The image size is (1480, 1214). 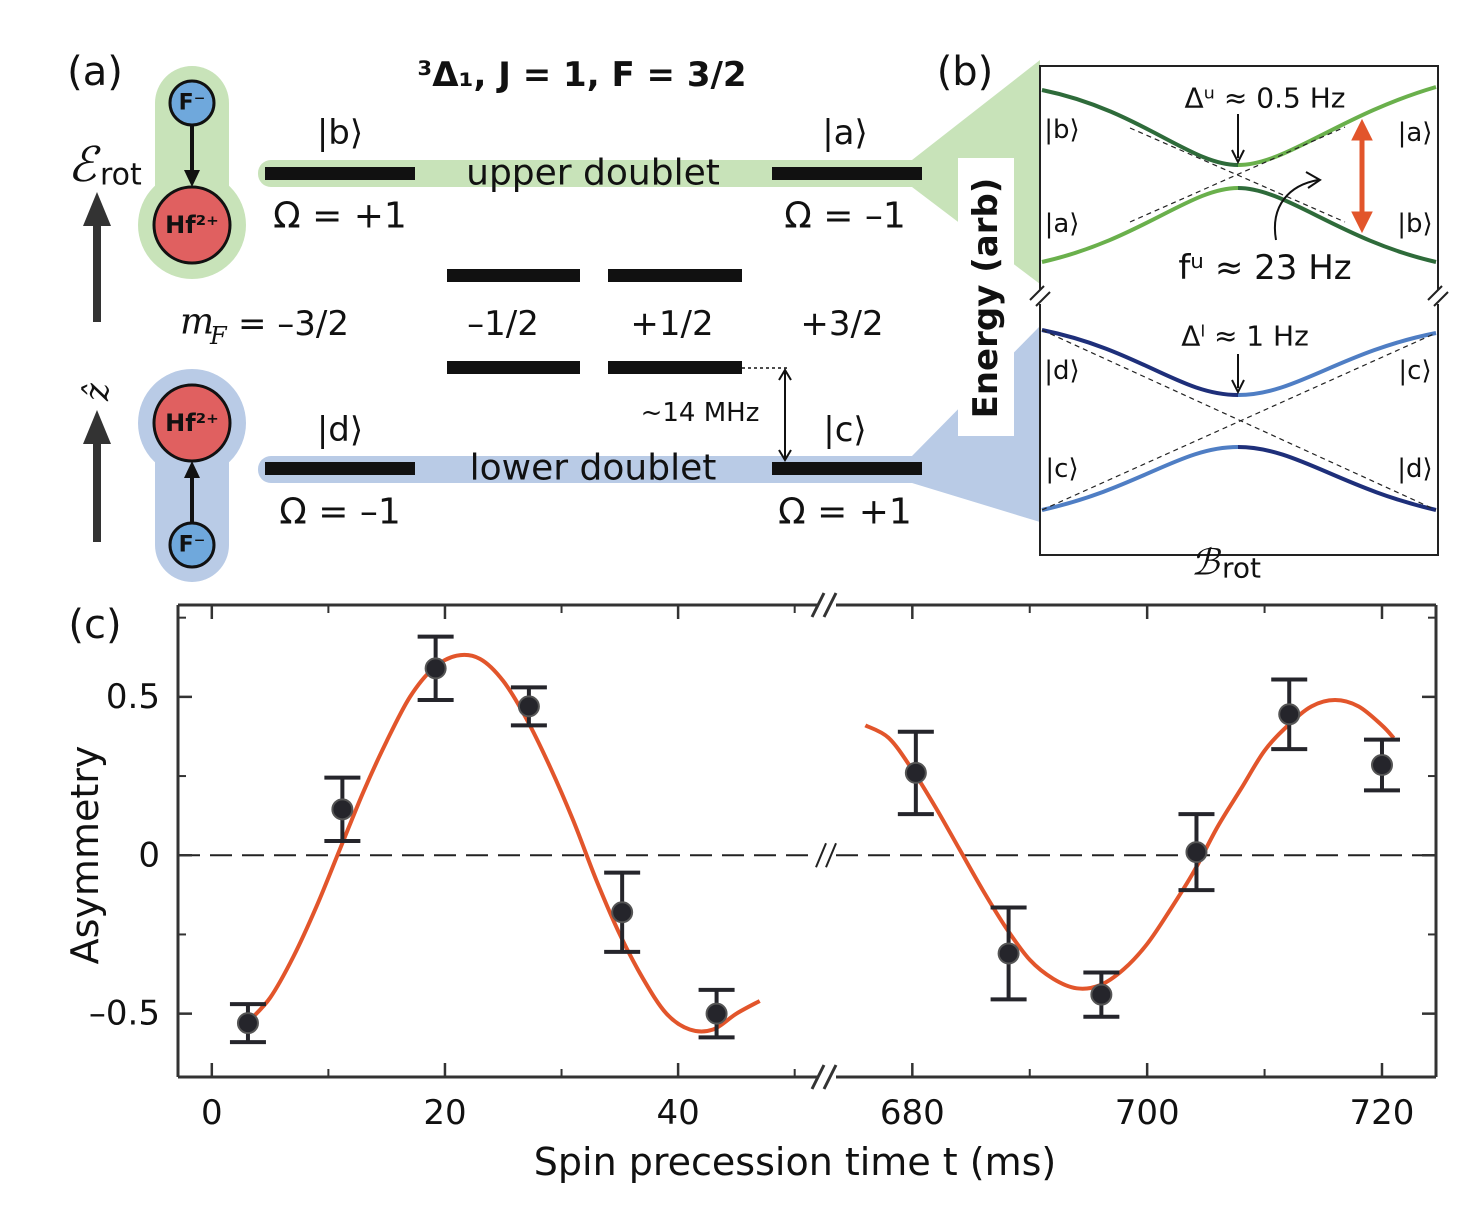 What do you see at coordinates (1147, 1113) in the screenshot?
I see `x-tick-label: 700` at bounding box center [1147, 1113].